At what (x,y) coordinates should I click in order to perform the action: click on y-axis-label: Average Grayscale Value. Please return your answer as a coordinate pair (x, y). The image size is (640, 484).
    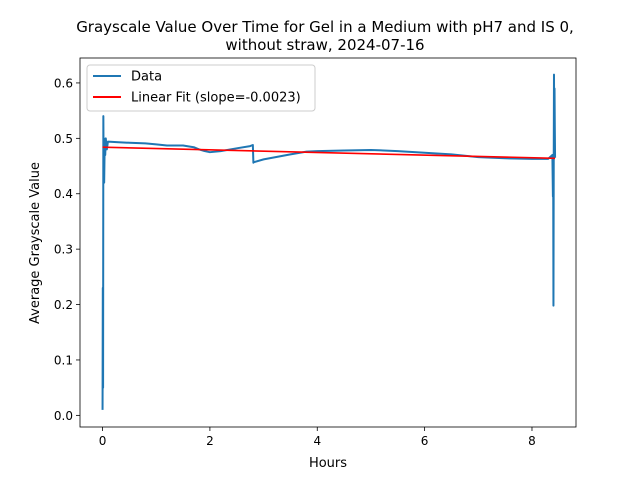
    Looking at the image, I should click on (35, 243).